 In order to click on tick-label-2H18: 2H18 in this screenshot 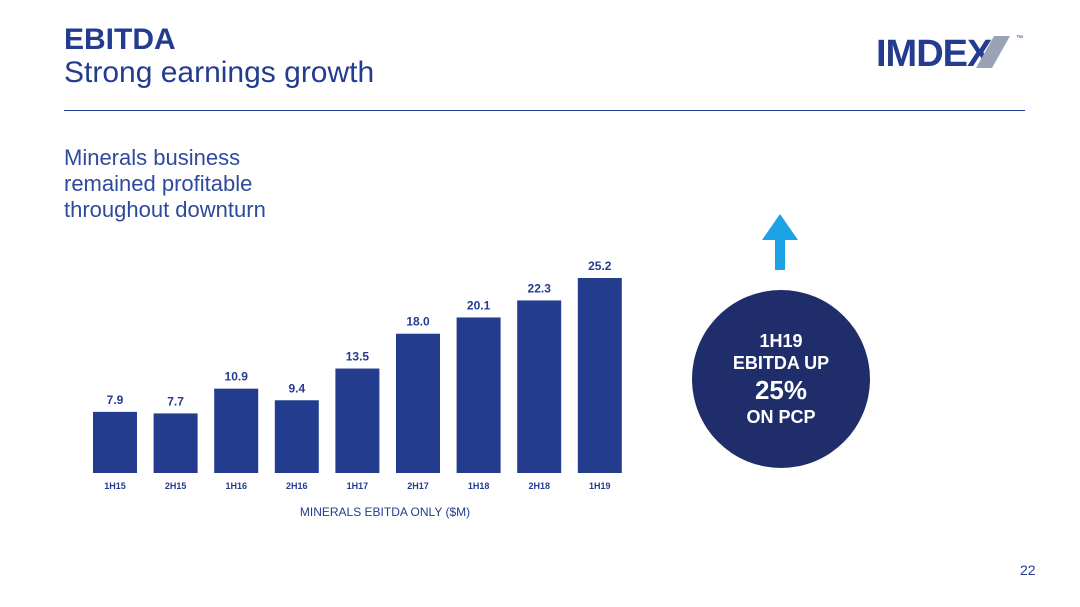, I will do `click(539, 486)`.